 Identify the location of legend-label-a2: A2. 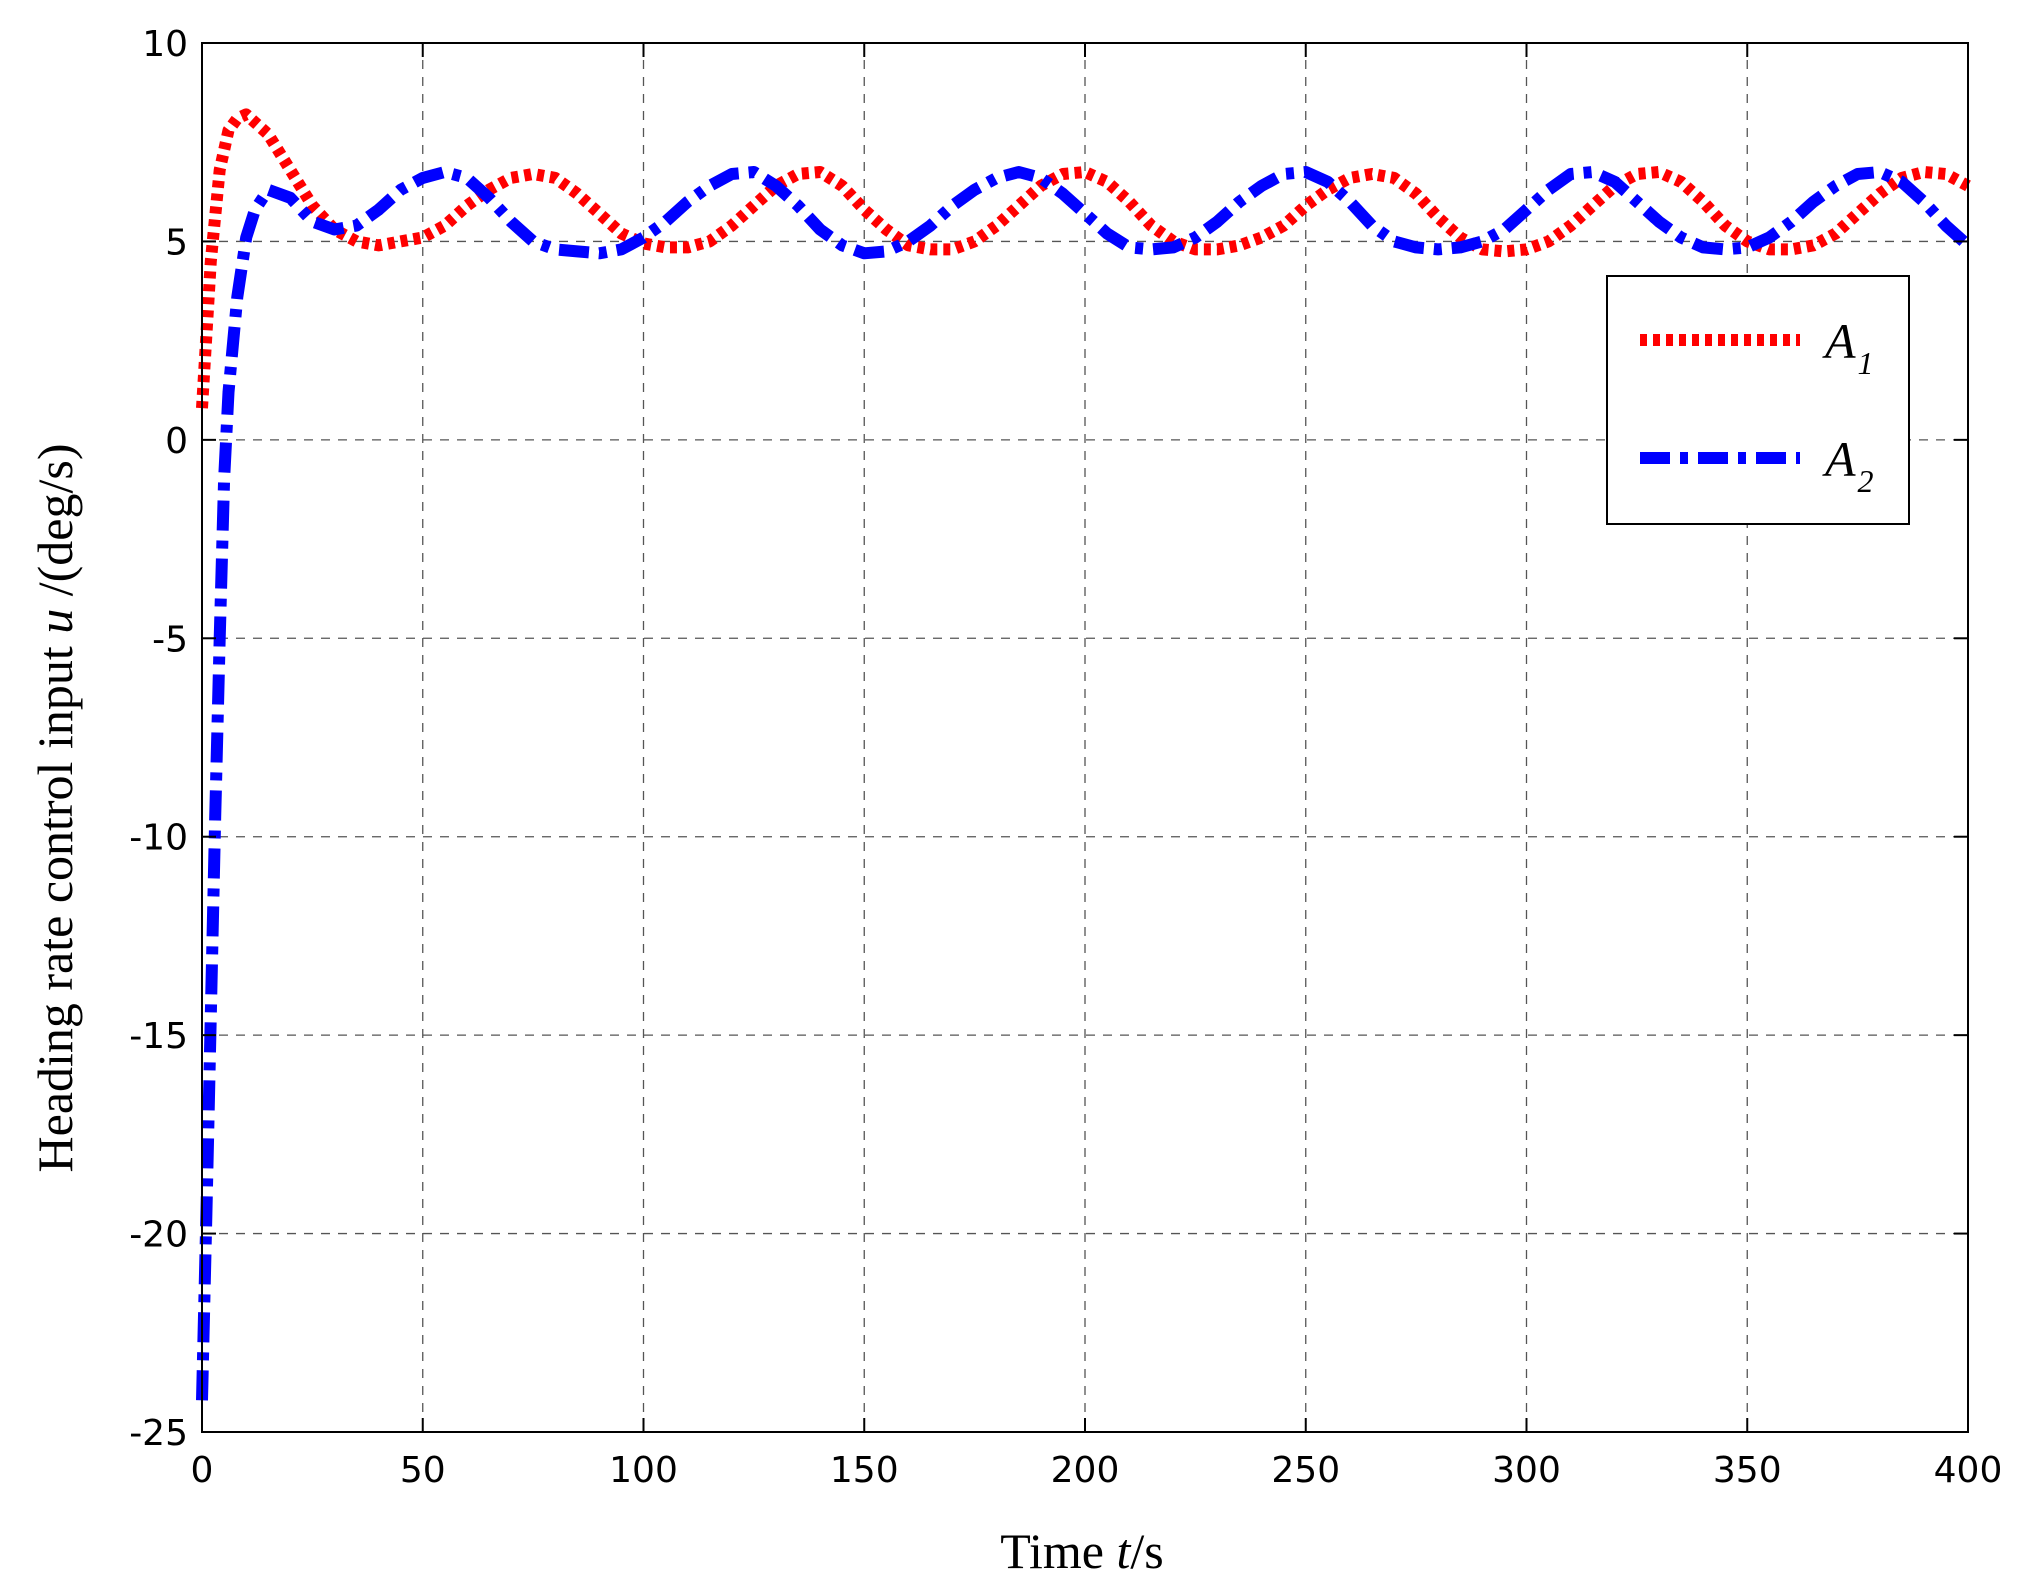
(1848, 465).